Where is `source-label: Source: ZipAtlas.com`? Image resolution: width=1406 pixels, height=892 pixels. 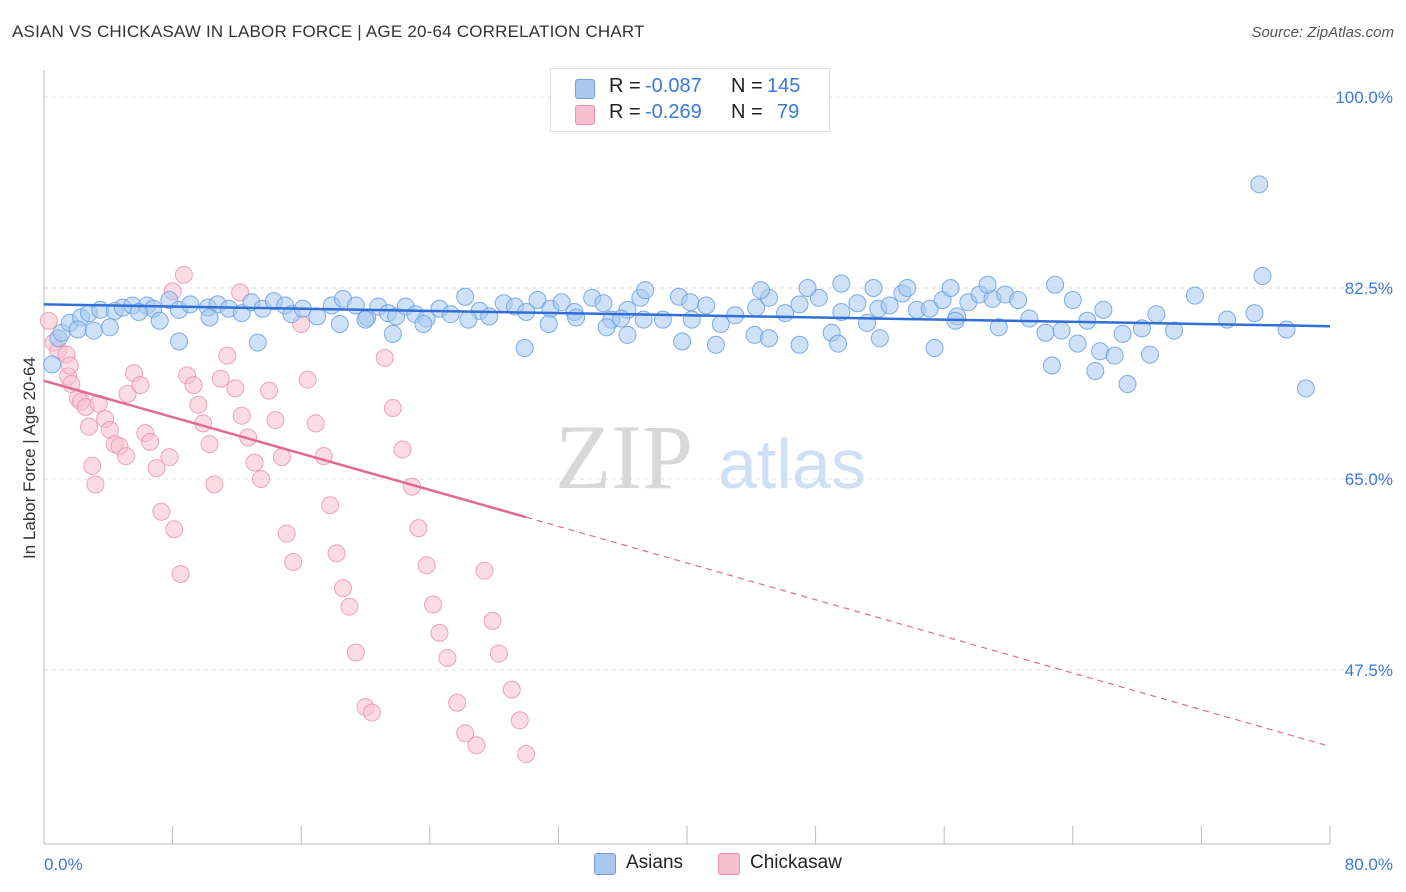 source-label: Source: ZipAtlas.com is located at coordinates (1322, 32).